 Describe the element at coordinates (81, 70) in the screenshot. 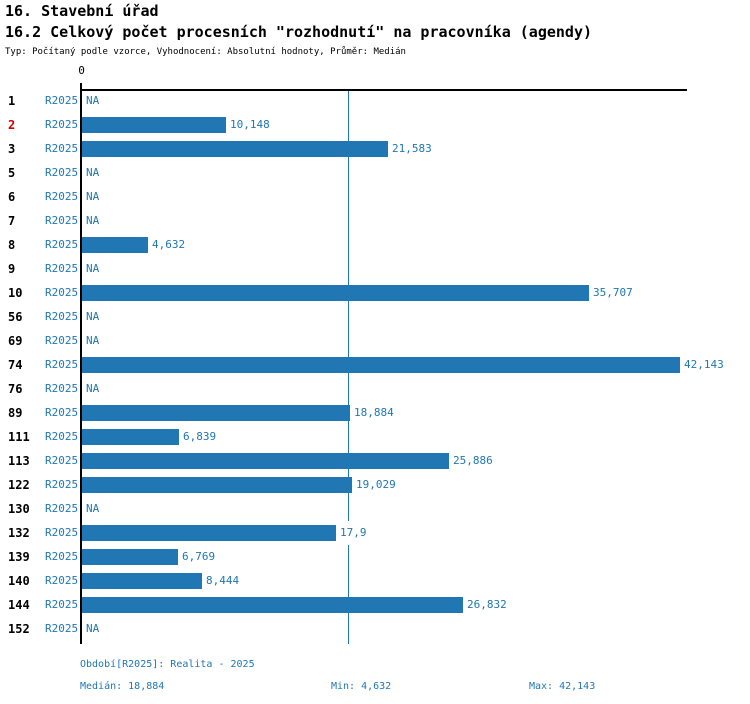

I see `axis-zero-label: 0` at that location.